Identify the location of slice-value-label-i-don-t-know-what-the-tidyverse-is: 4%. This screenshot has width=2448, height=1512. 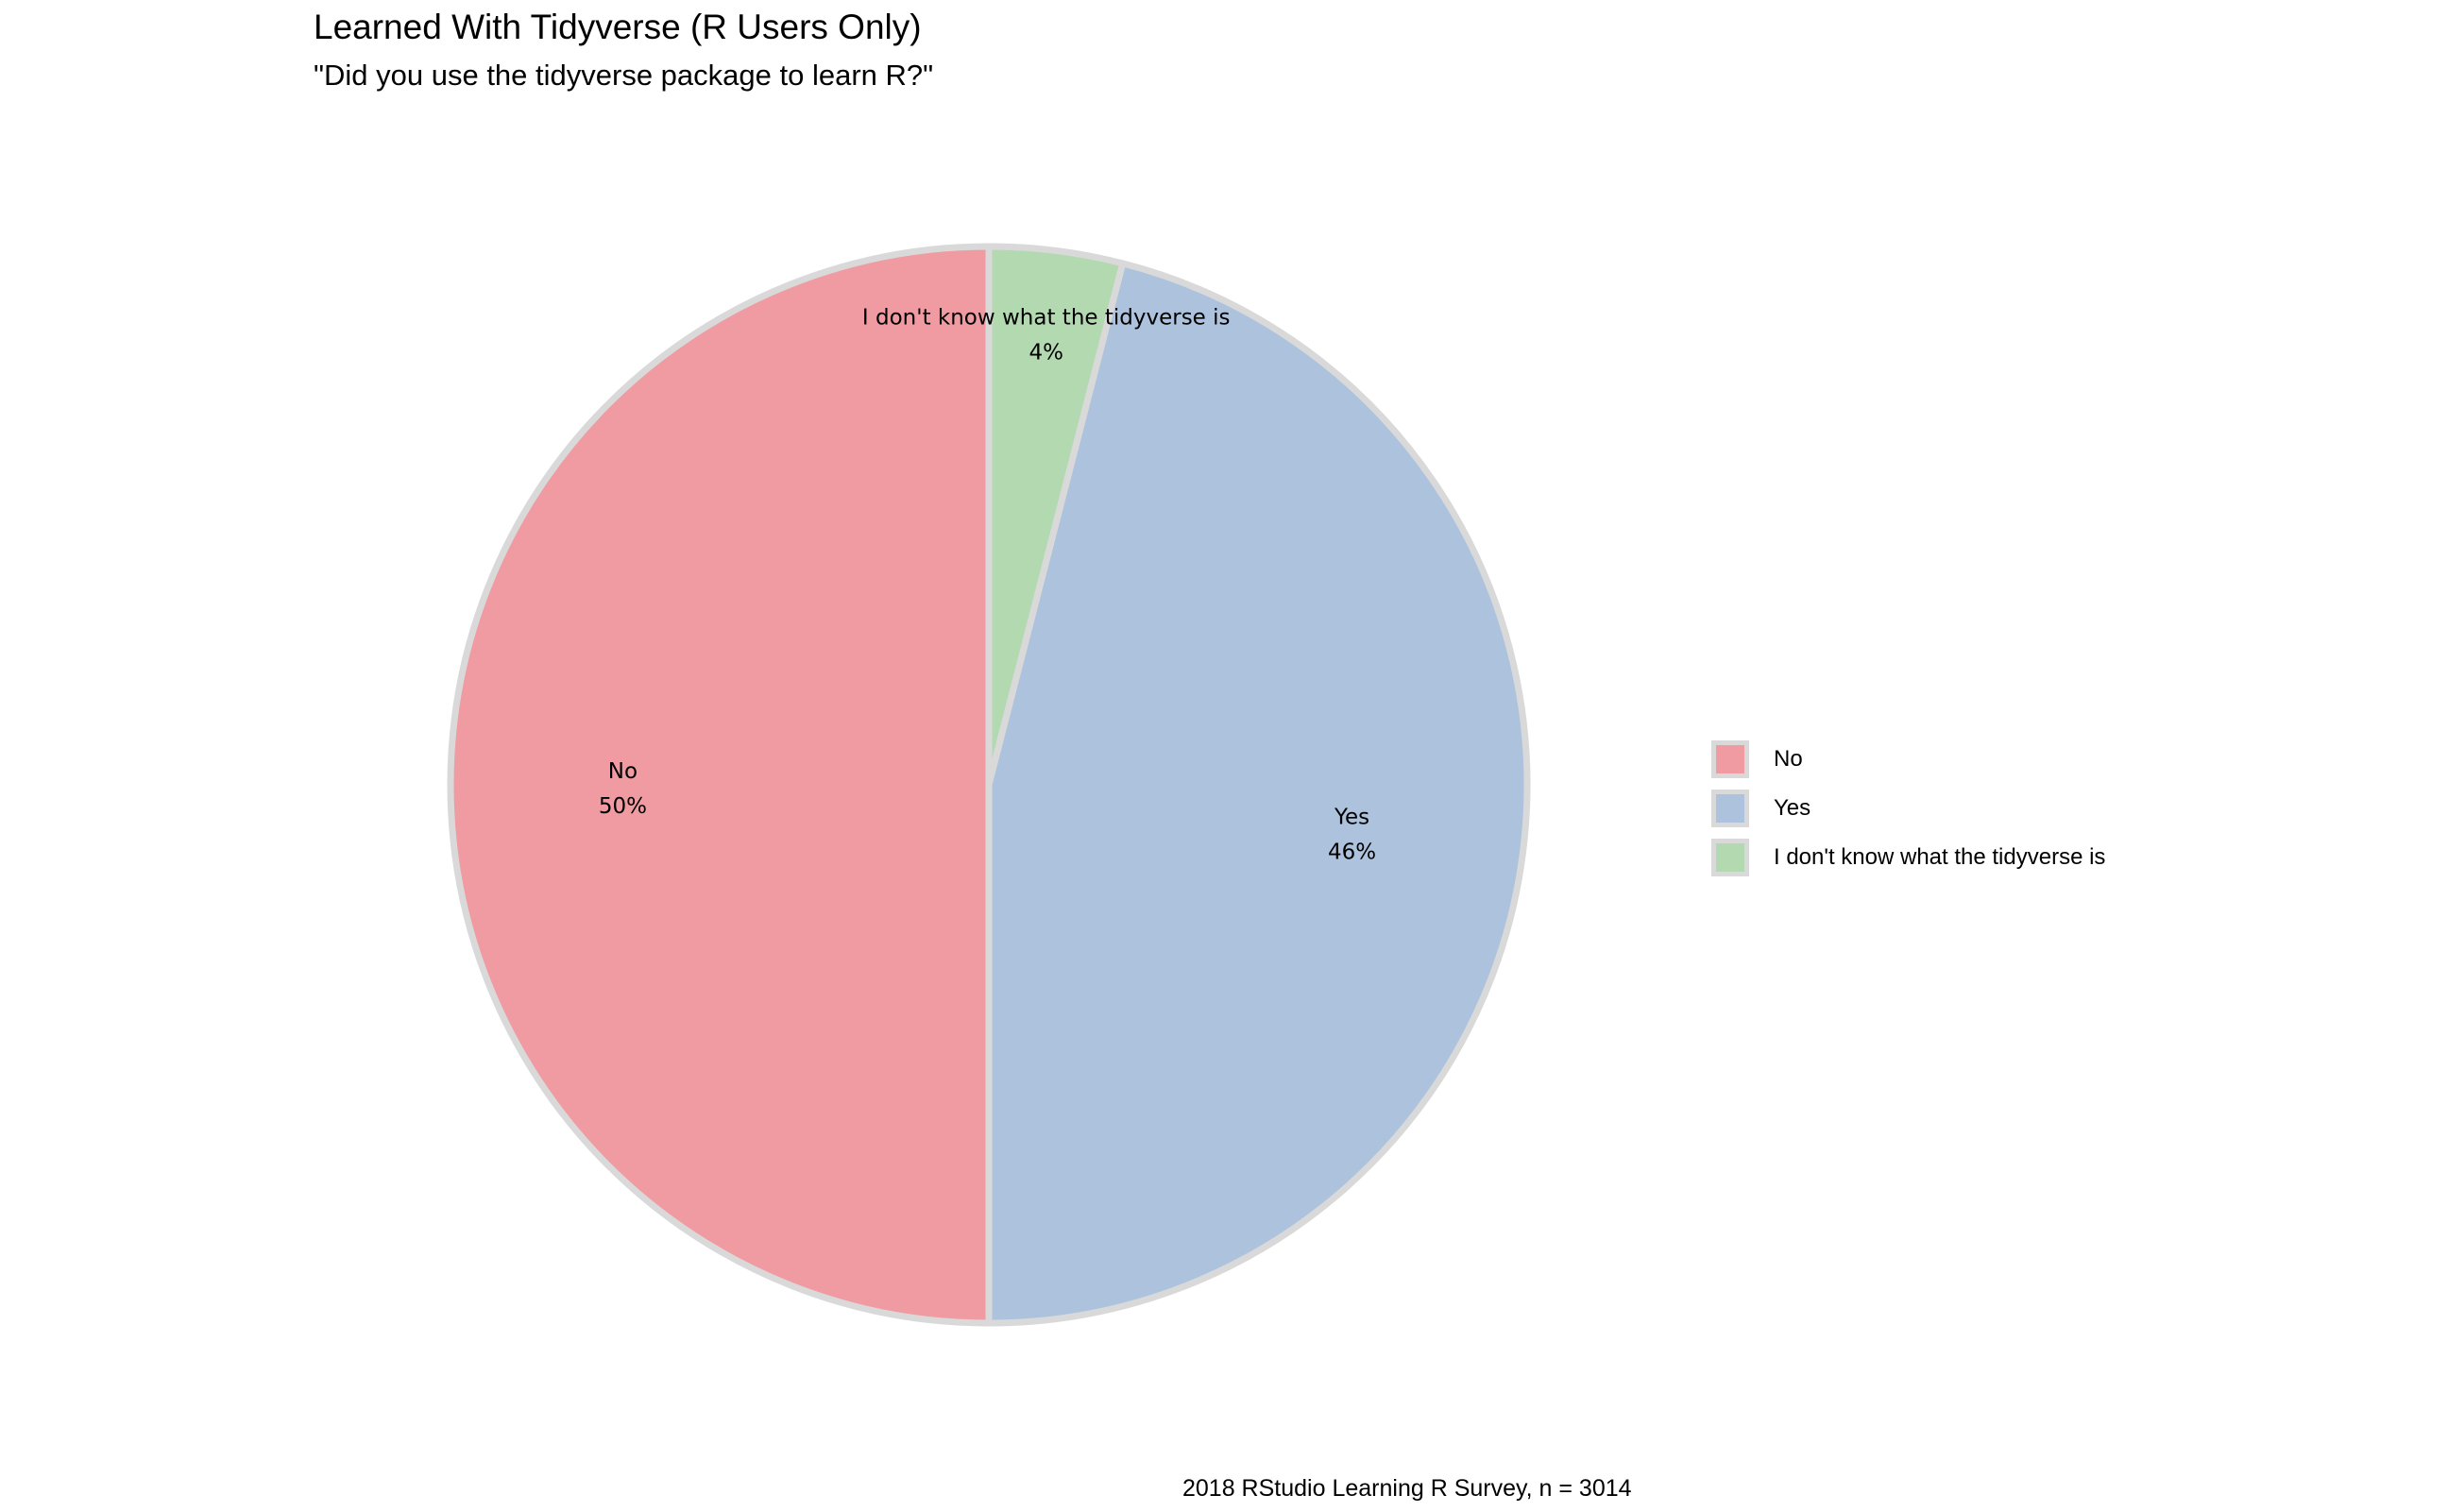
(1045, 352).